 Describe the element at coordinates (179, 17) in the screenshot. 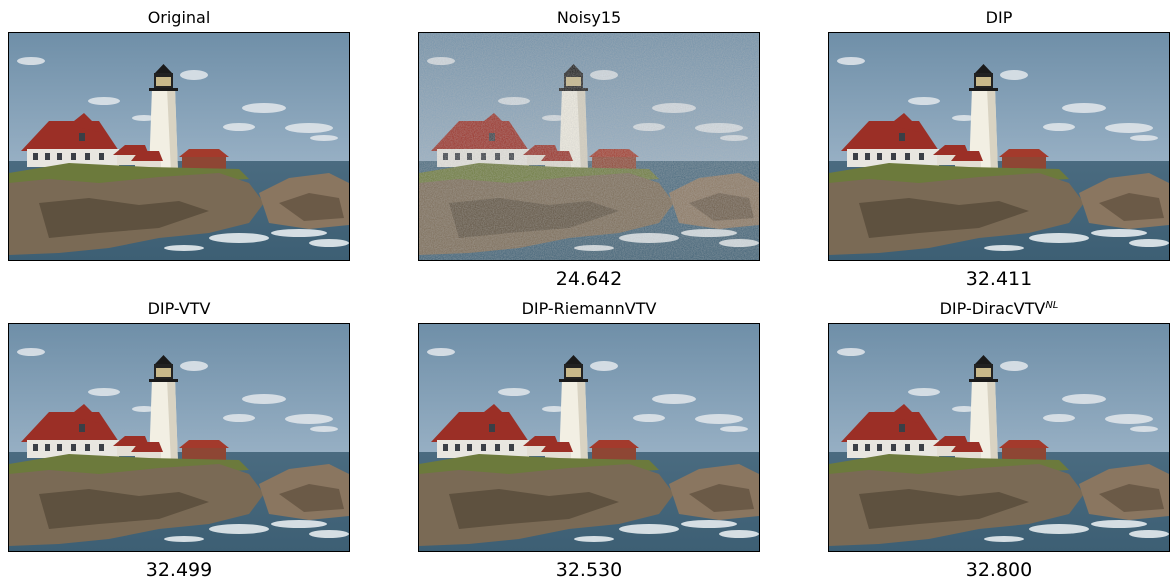

I see `panel-title: Original` at that location.